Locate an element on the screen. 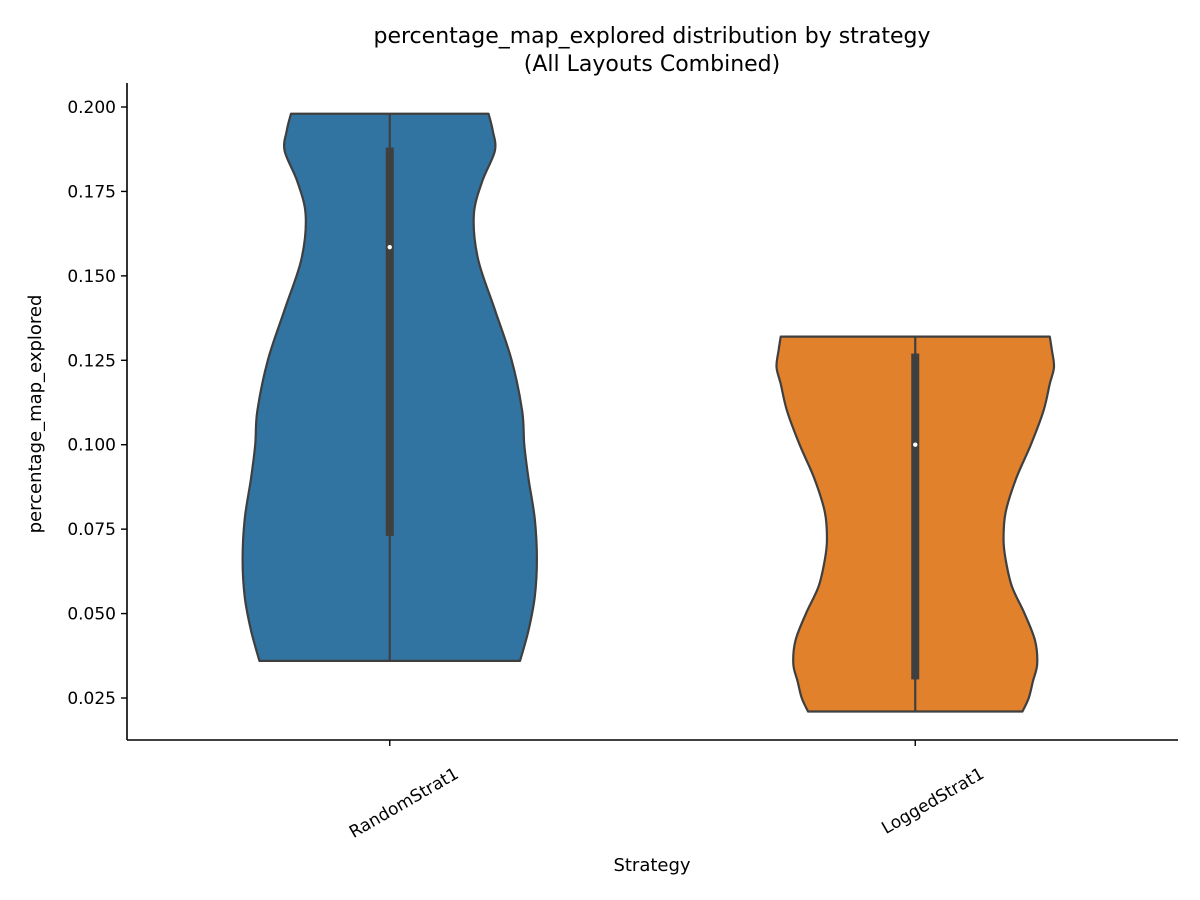 This screenshot has width=1200, height=900. y-tick-label: 0.150 is located at coordinates (91, 277).